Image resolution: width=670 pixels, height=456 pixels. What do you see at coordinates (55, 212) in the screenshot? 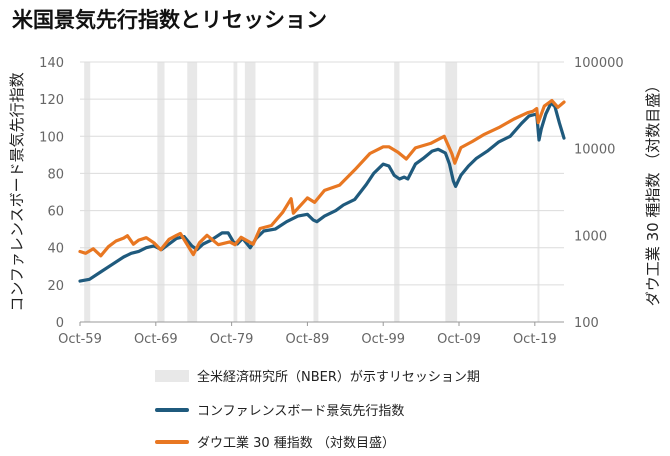
I see `y-left-tick-label: 60` at bounding box center [55, 212].